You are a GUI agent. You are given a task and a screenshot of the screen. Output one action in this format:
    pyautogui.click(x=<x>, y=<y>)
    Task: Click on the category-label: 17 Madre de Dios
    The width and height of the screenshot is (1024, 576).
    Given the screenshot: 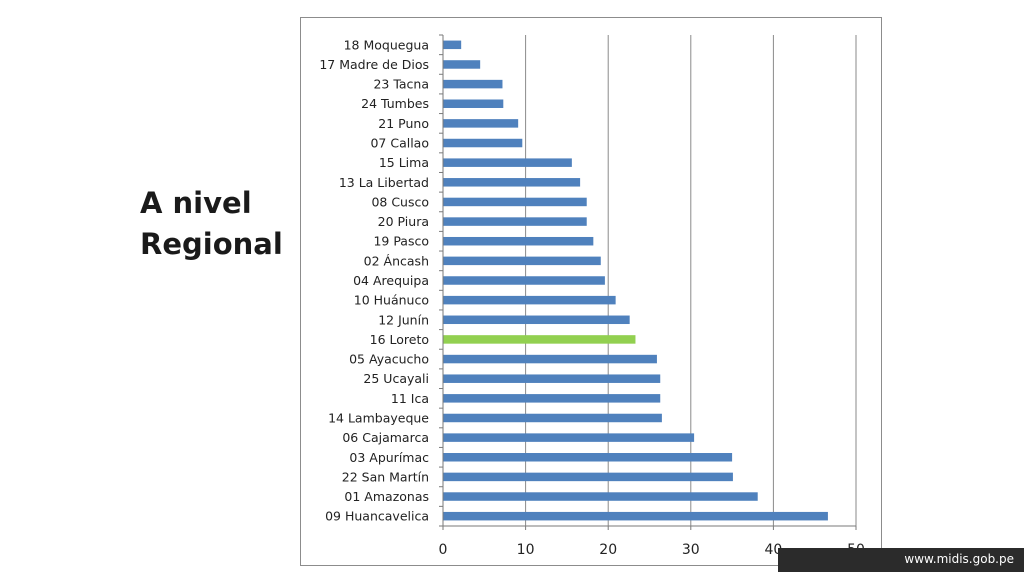 What is the action you would take?
    pyautogui.click(x=374, y=64)
    